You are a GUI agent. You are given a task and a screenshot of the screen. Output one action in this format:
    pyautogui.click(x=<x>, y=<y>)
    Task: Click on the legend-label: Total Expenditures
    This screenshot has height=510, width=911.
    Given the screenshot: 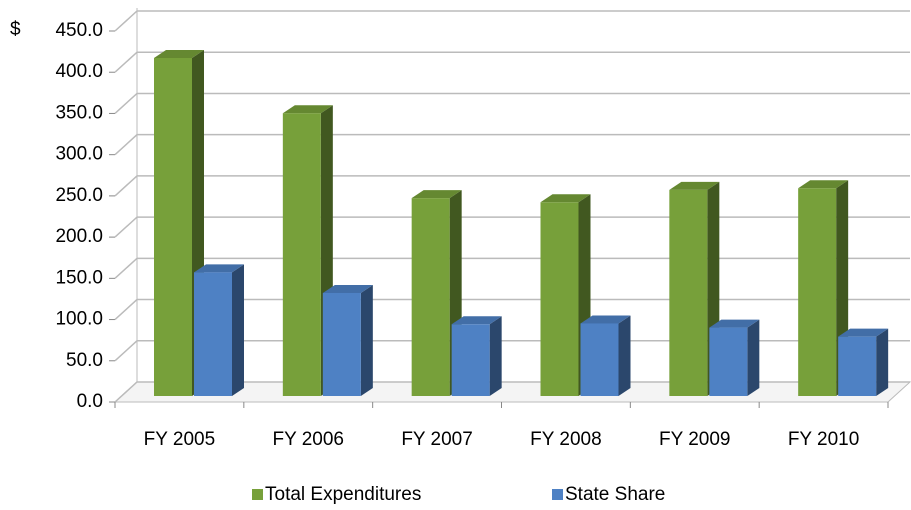 What is the action you would take?
    pyautogui.click(x=343, y=494)
    